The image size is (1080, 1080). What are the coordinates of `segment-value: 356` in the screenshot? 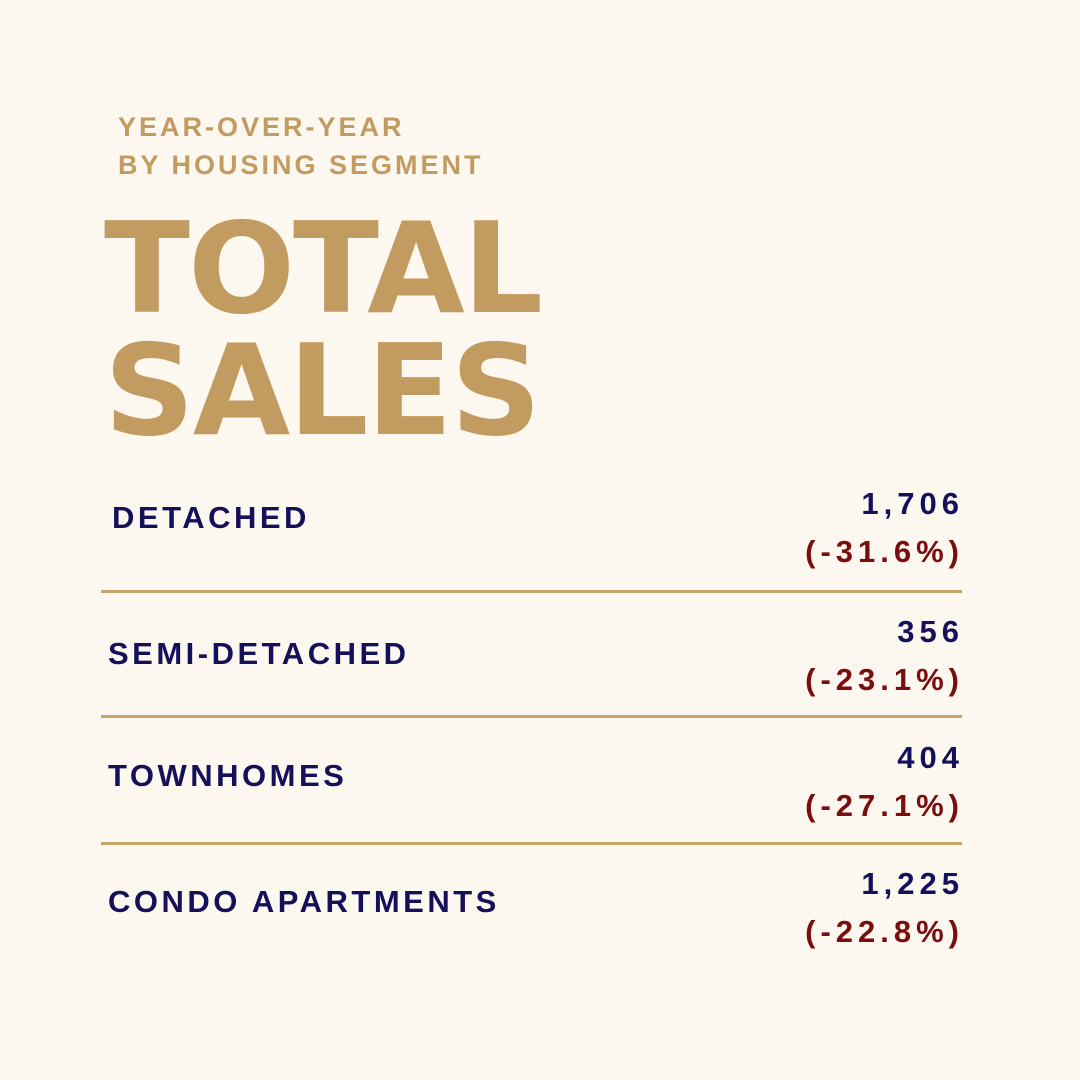 It's located at (930, 631).